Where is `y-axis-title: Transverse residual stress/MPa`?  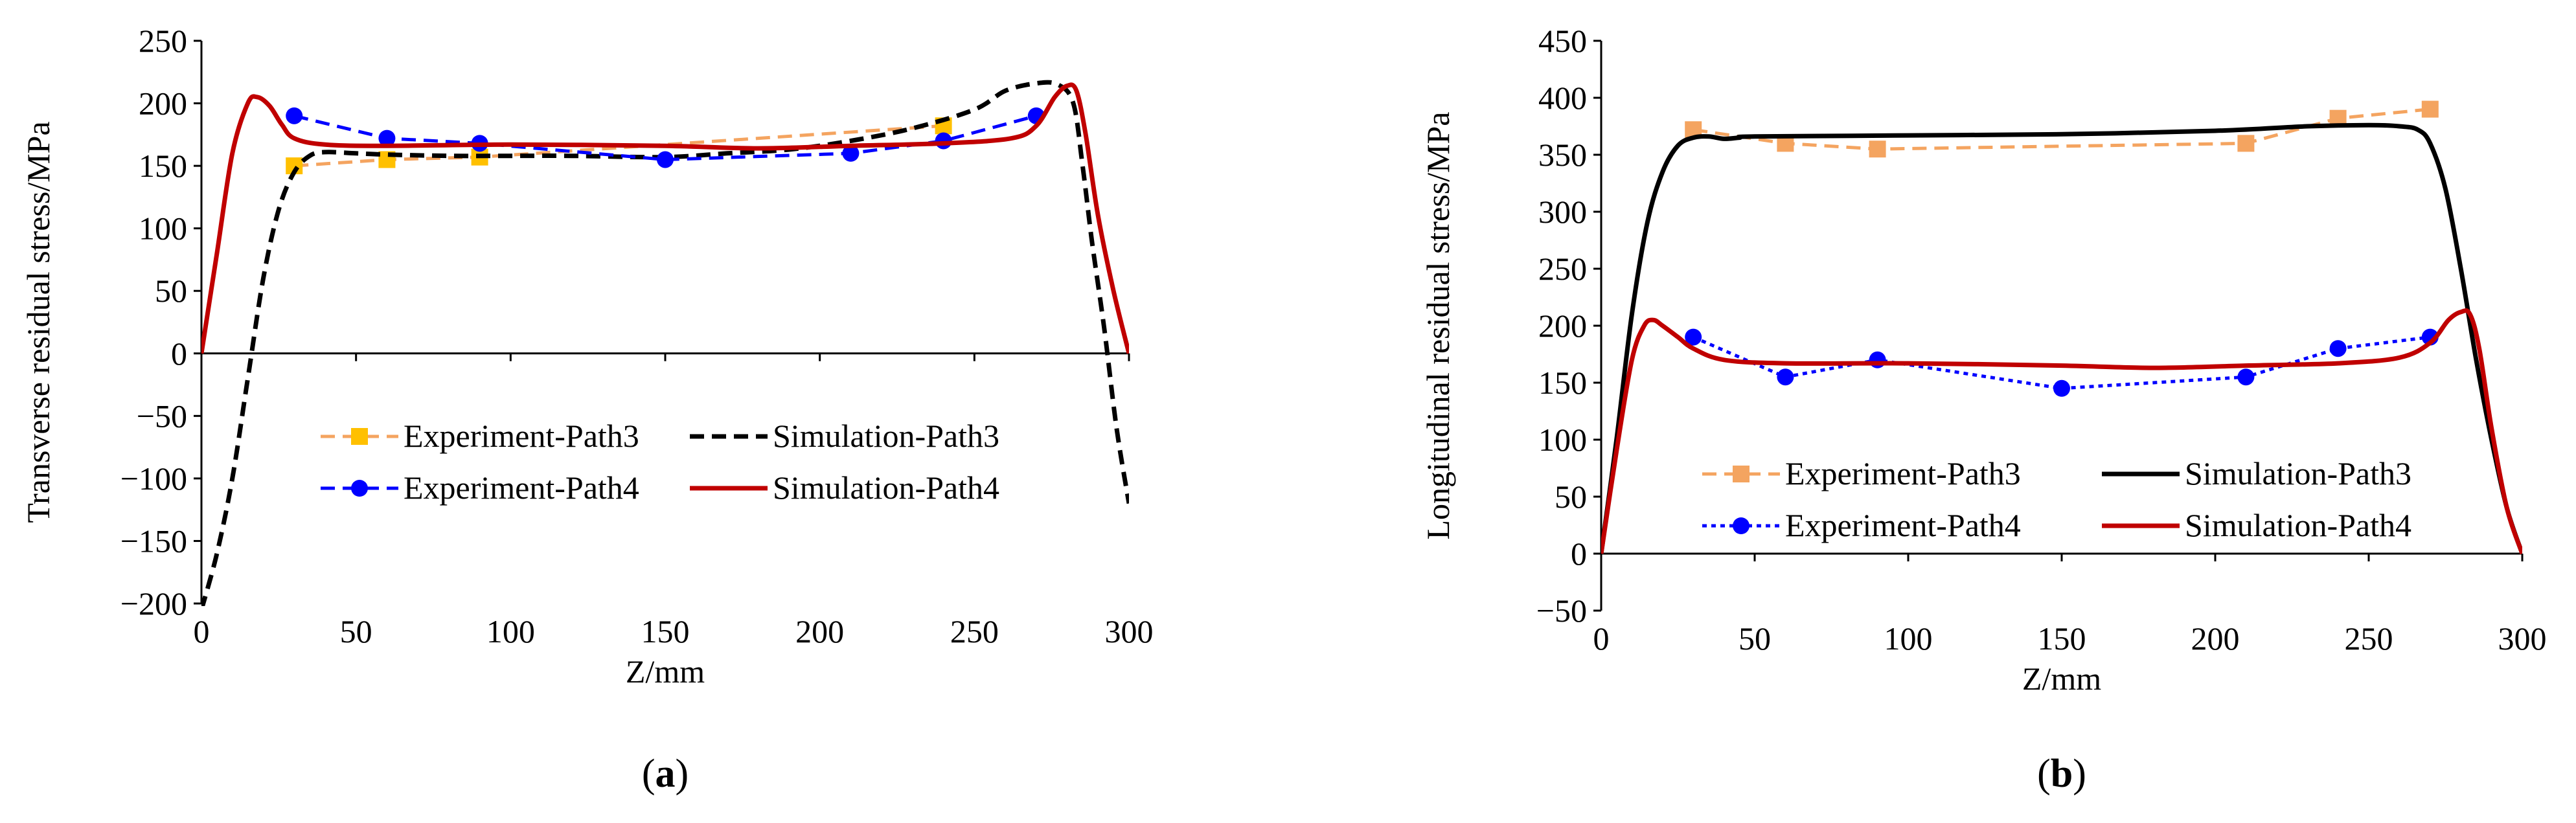
y-axis-title: Transverse residual stress/MPa is located at coordinates (38, 322).